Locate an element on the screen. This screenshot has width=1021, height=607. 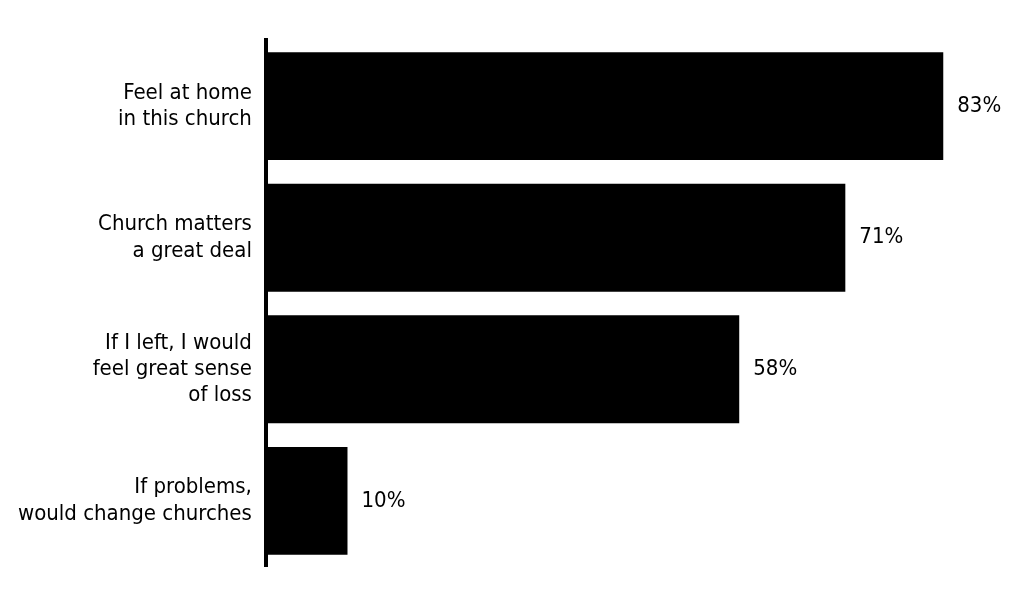
data-label: 58% is located at coordinates (775, 367).